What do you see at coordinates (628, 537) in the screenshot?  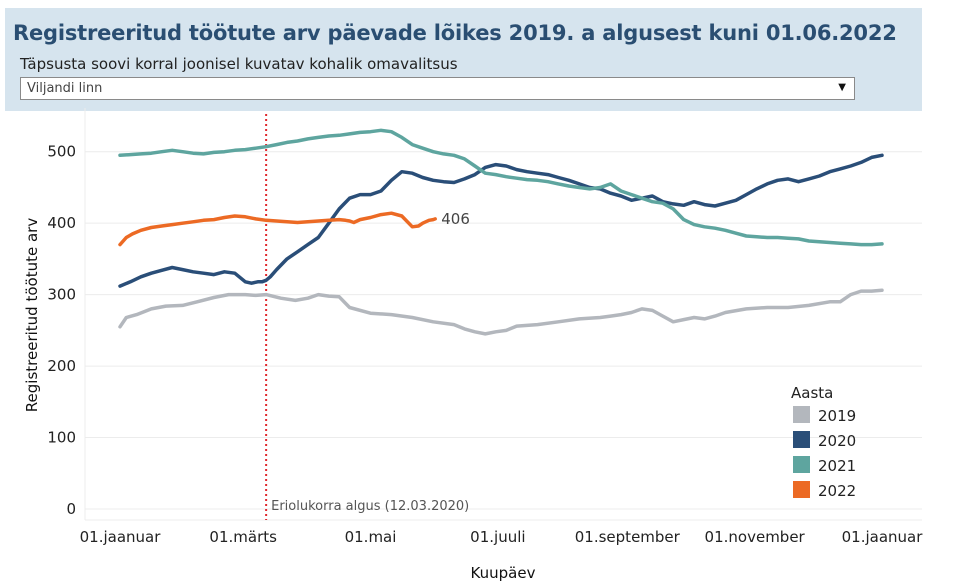 I see `x-tick-label: 01.september` at bounding box center [628, 537].